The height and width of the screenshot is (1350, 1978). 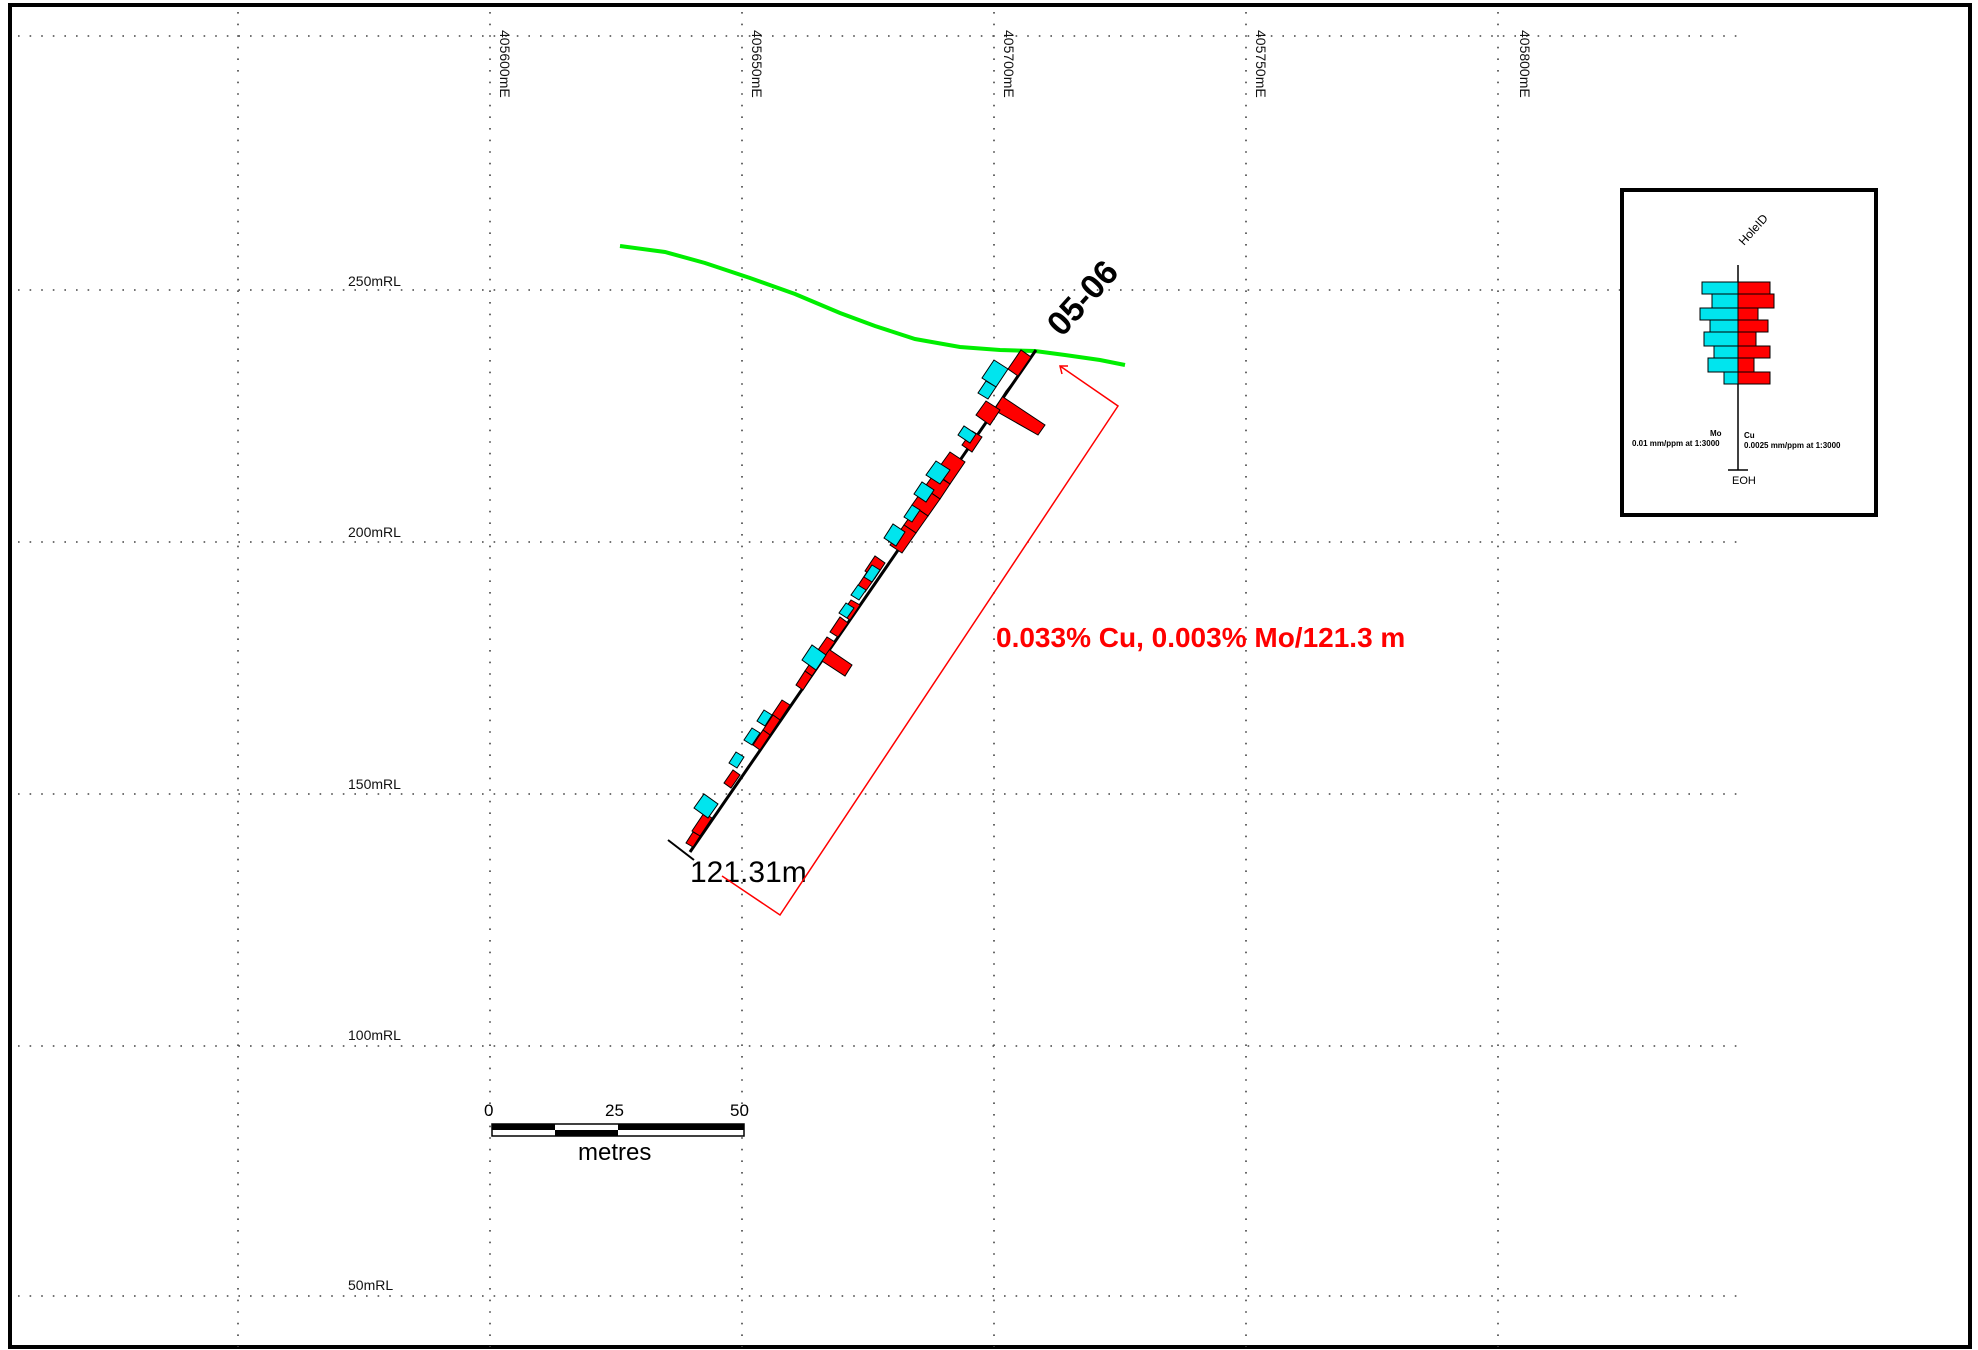 What do you see at coordinates (1200, 637) in the screenshot?
I see `intercept-grade-text: 0.033% Cu, 0.003% Mo/121.3 m` at bounding box center [1200, 637].